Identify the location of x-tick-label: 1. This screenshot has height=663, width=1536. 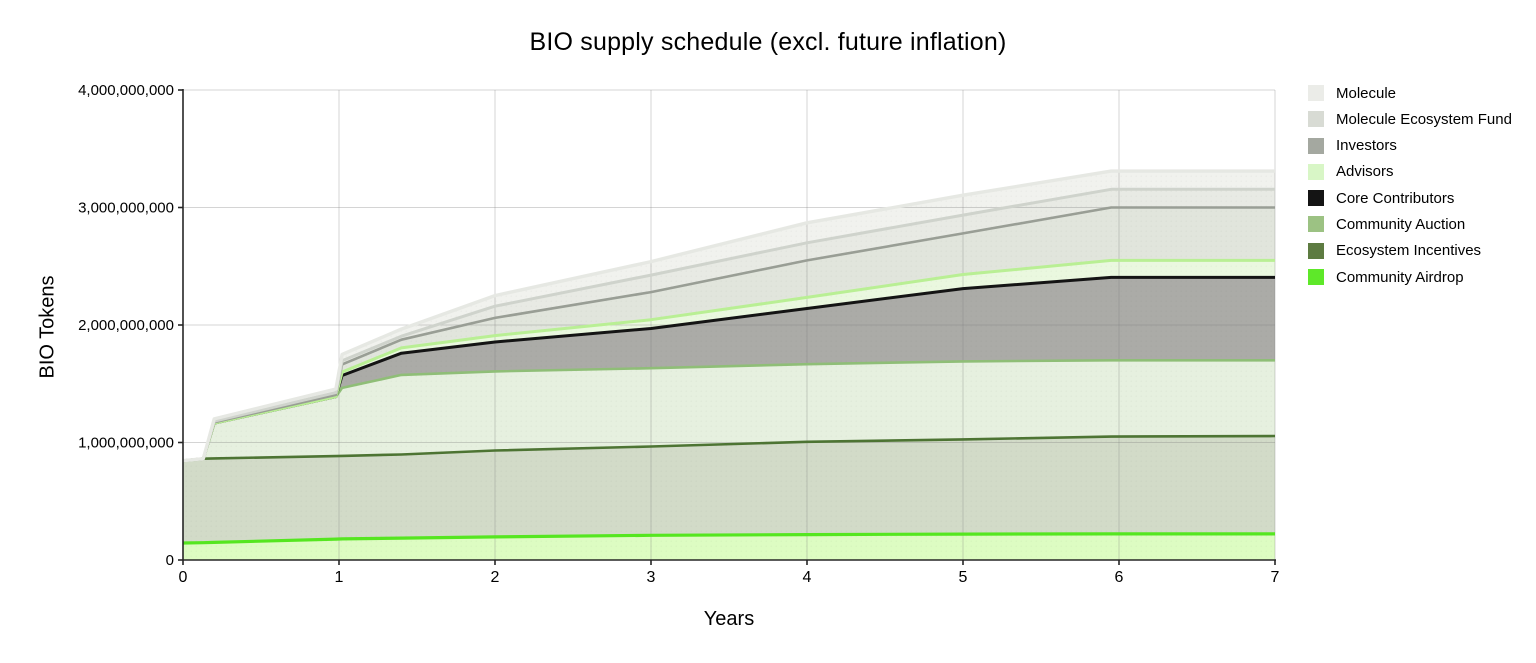
(339, 577).